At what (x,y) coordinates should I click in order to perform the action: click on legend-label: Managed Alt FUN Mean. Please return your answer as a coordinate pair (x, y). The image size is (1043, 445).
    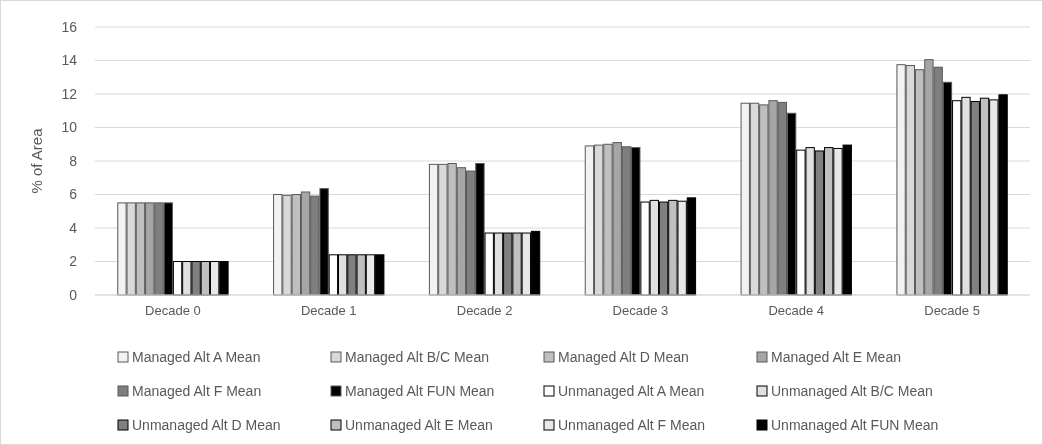
    Looking at the image, I should click on (420, 390).